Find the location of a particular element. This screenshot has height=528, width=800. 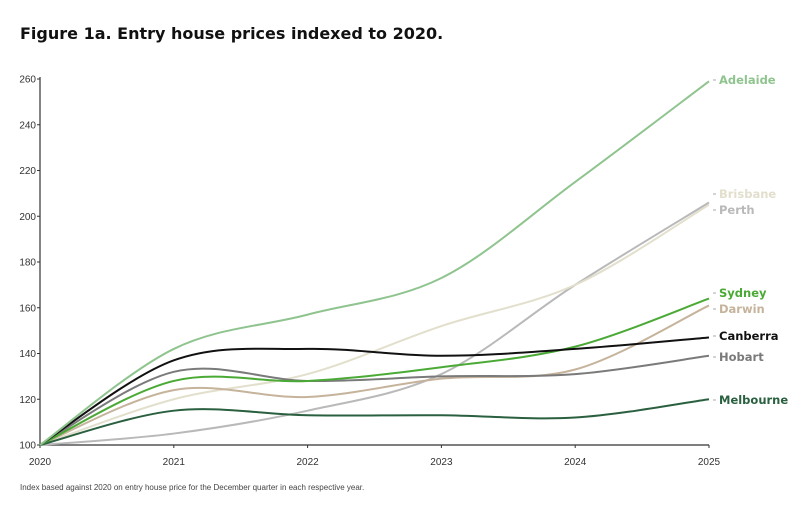

series-label-melbourne: Melbourne is located at coordinates (753, 400).